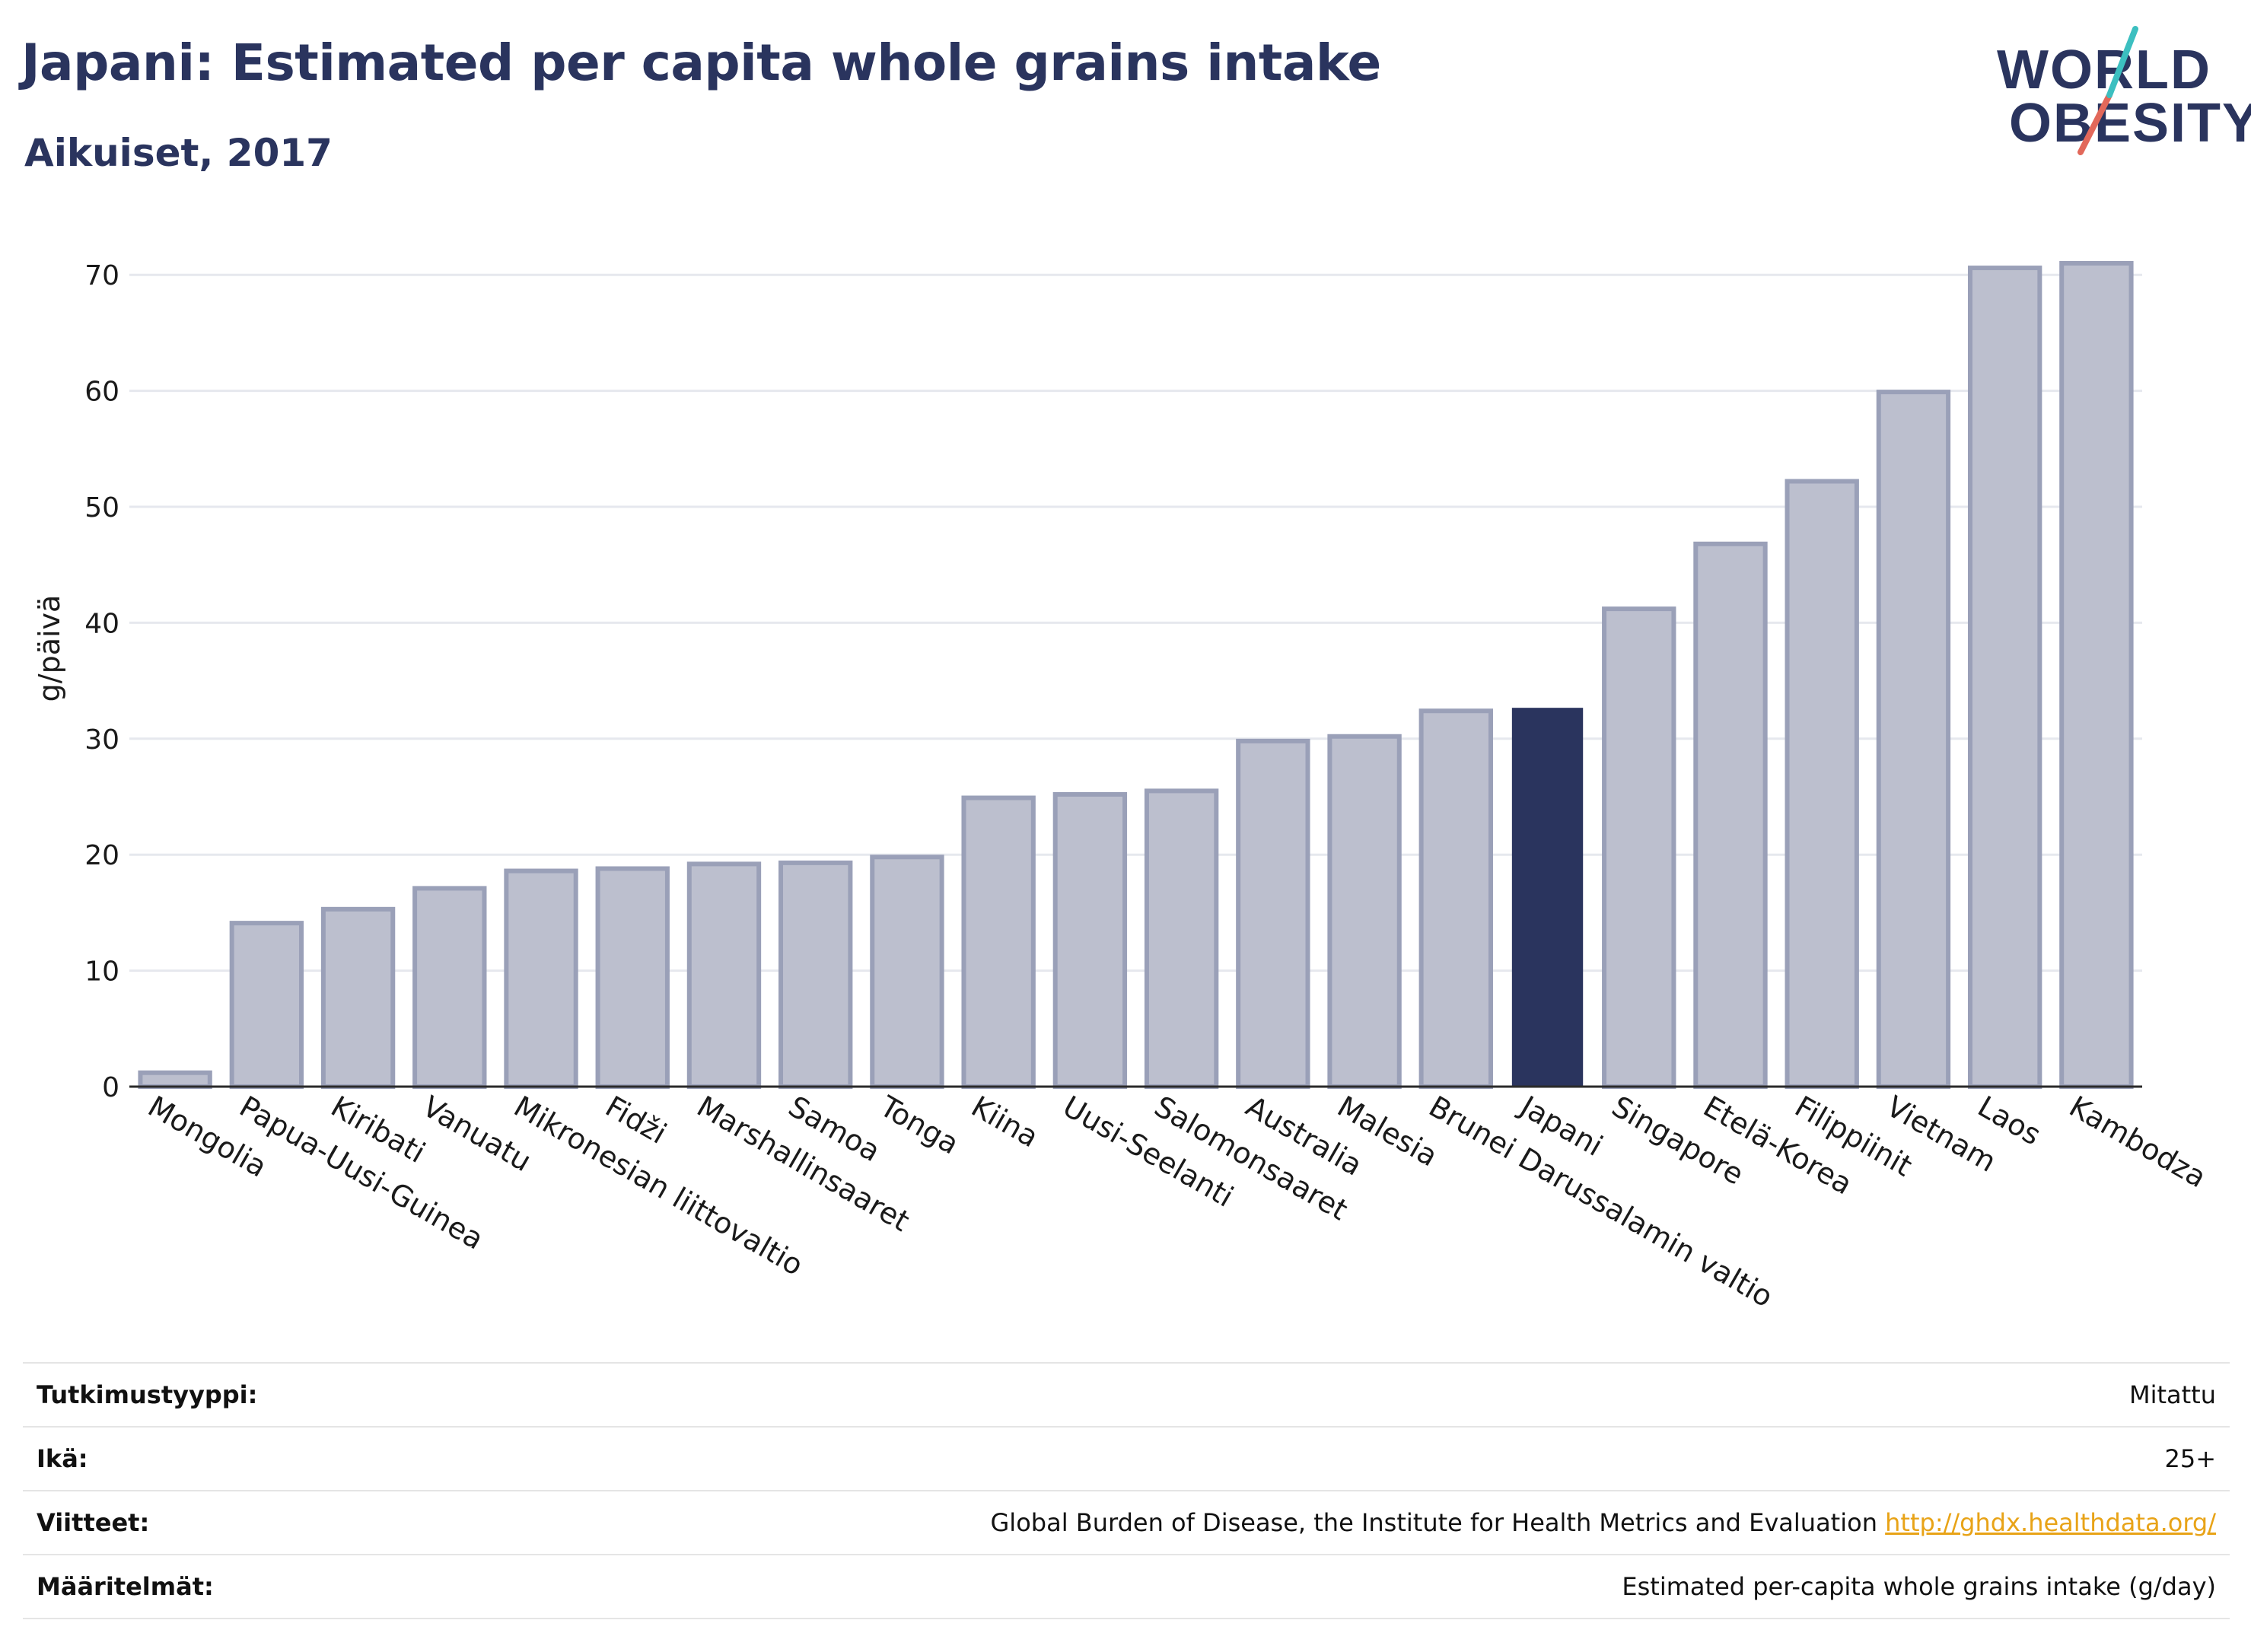 The image size is (2251, 1652). Describe the element at coordinates (181, 1586) in the screenshot. I see `meta-key: Määritelmät:` at that location.